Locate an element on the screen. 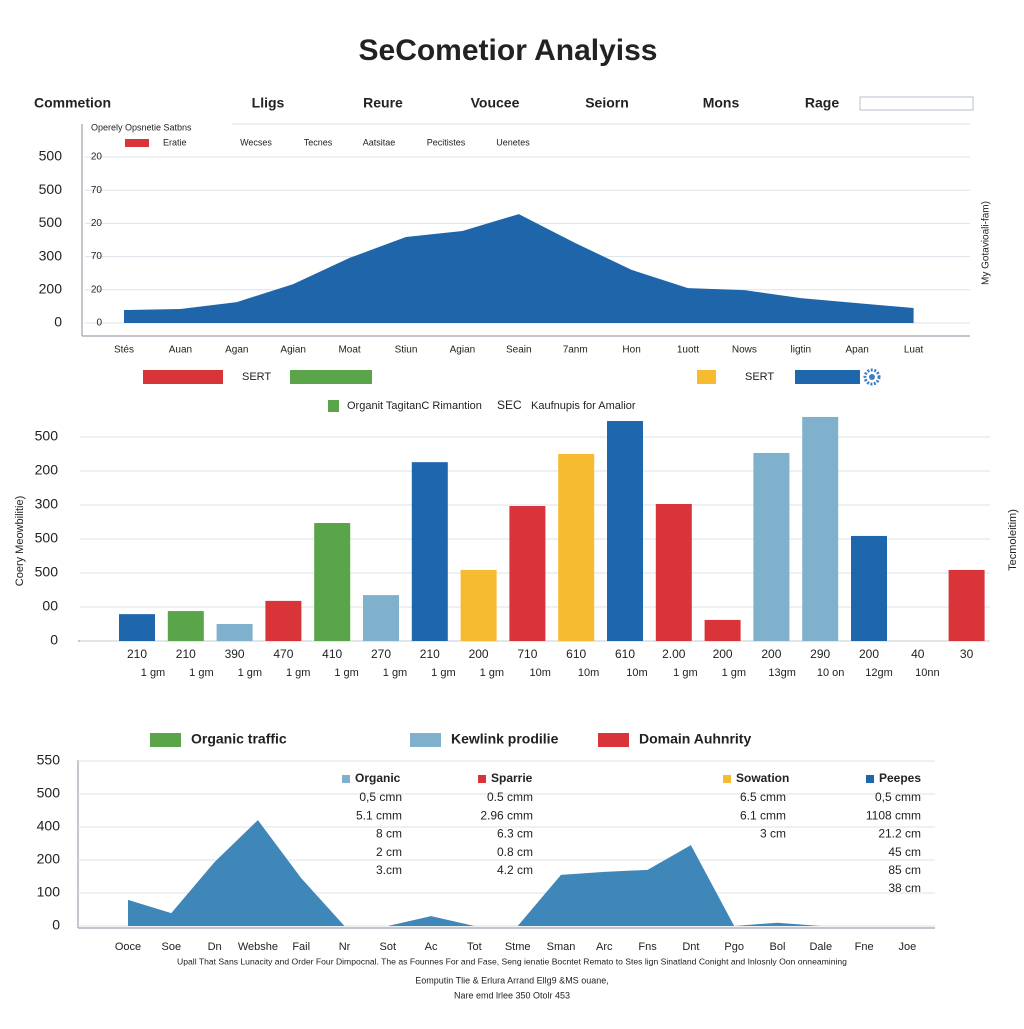 Image resolution: width=1024 pixels, height=1029 pixels. y-tick-label: 100 is located at coordinates (49, 892).